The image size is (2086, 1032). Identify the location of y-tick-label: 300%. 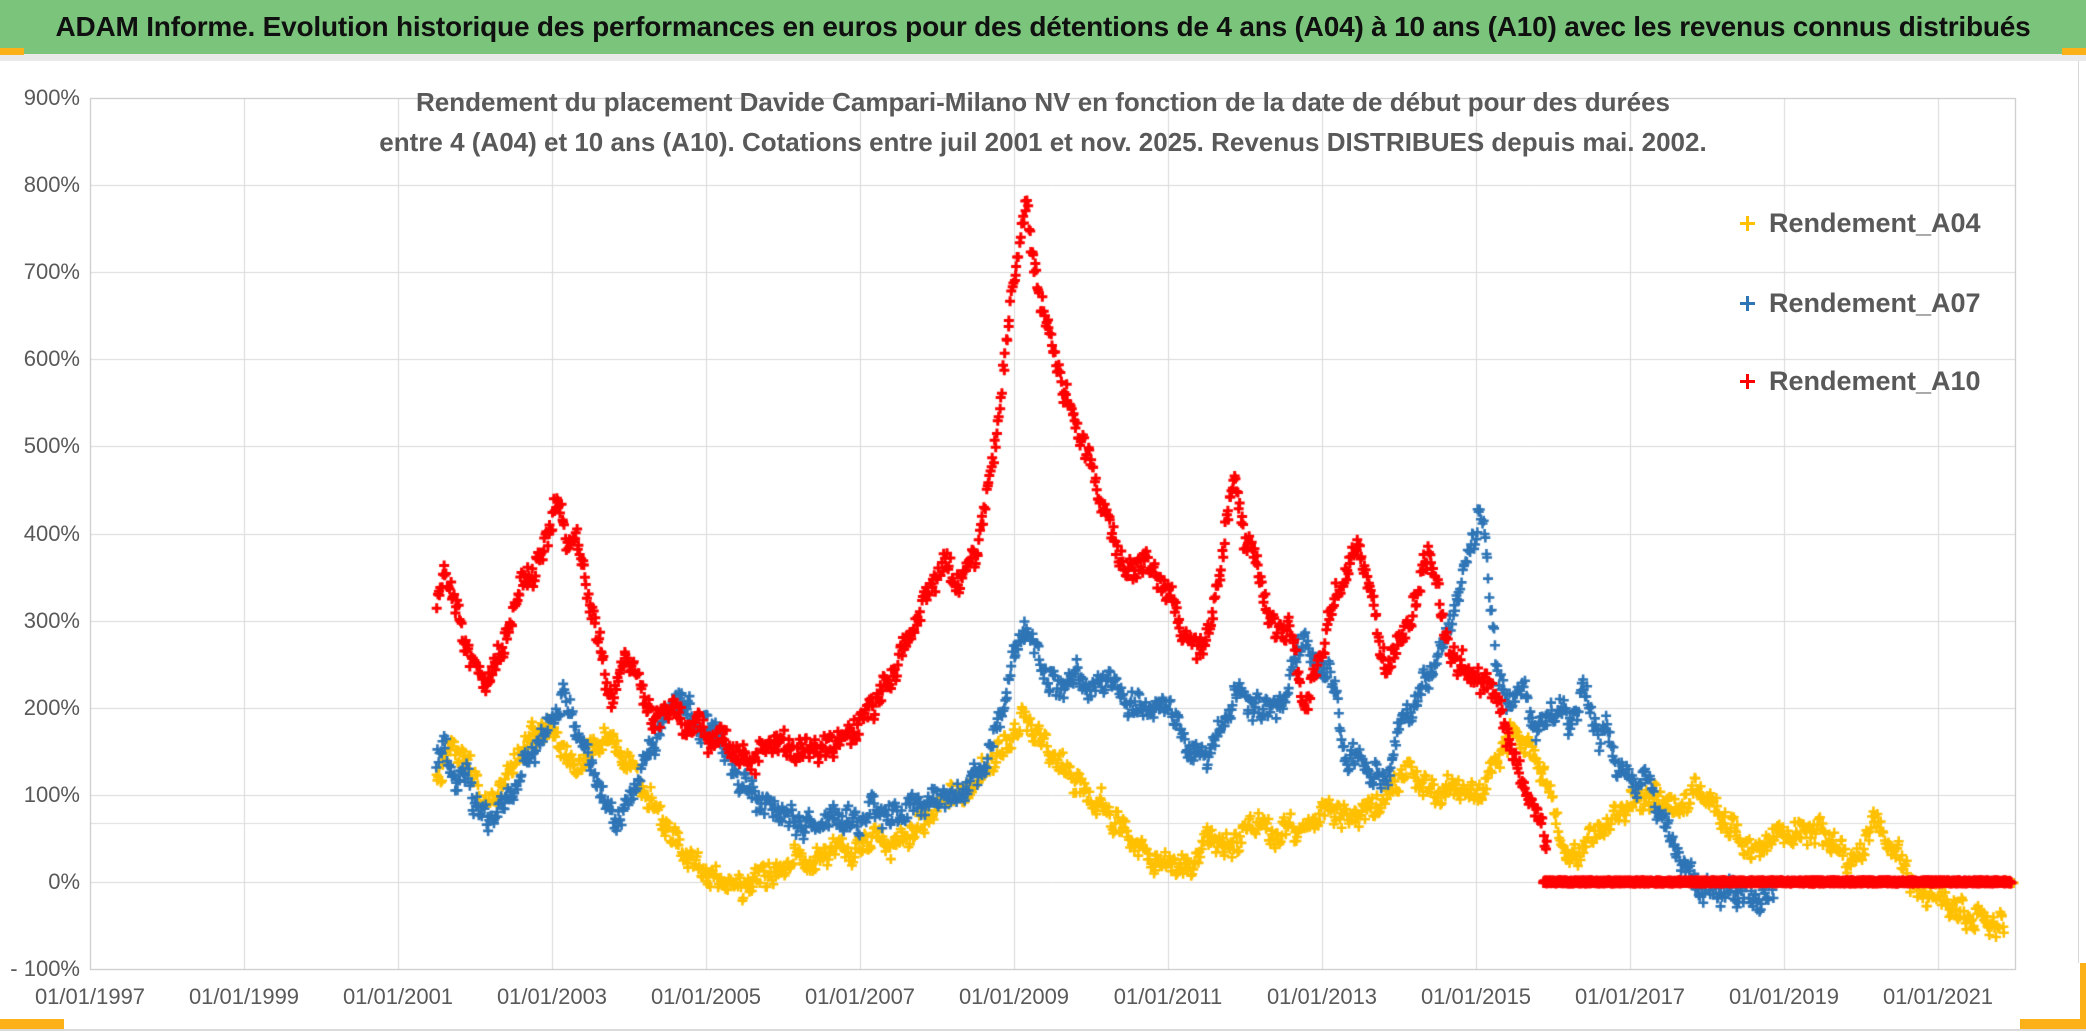
(51, 620).